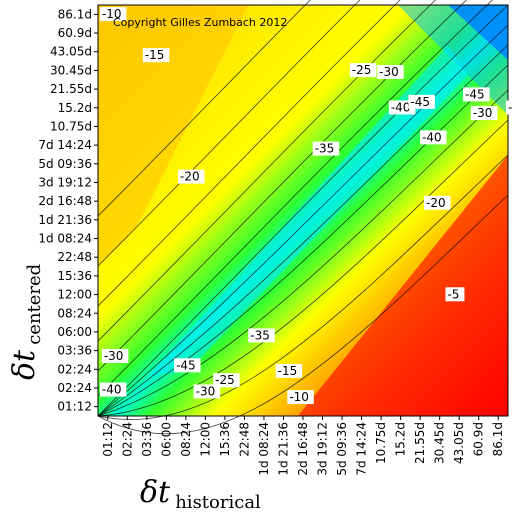 Image resolution: width=512 pixels, height=512 pixels. I want to click on x-tick-label: 2d 16:48, so click(303, 449).